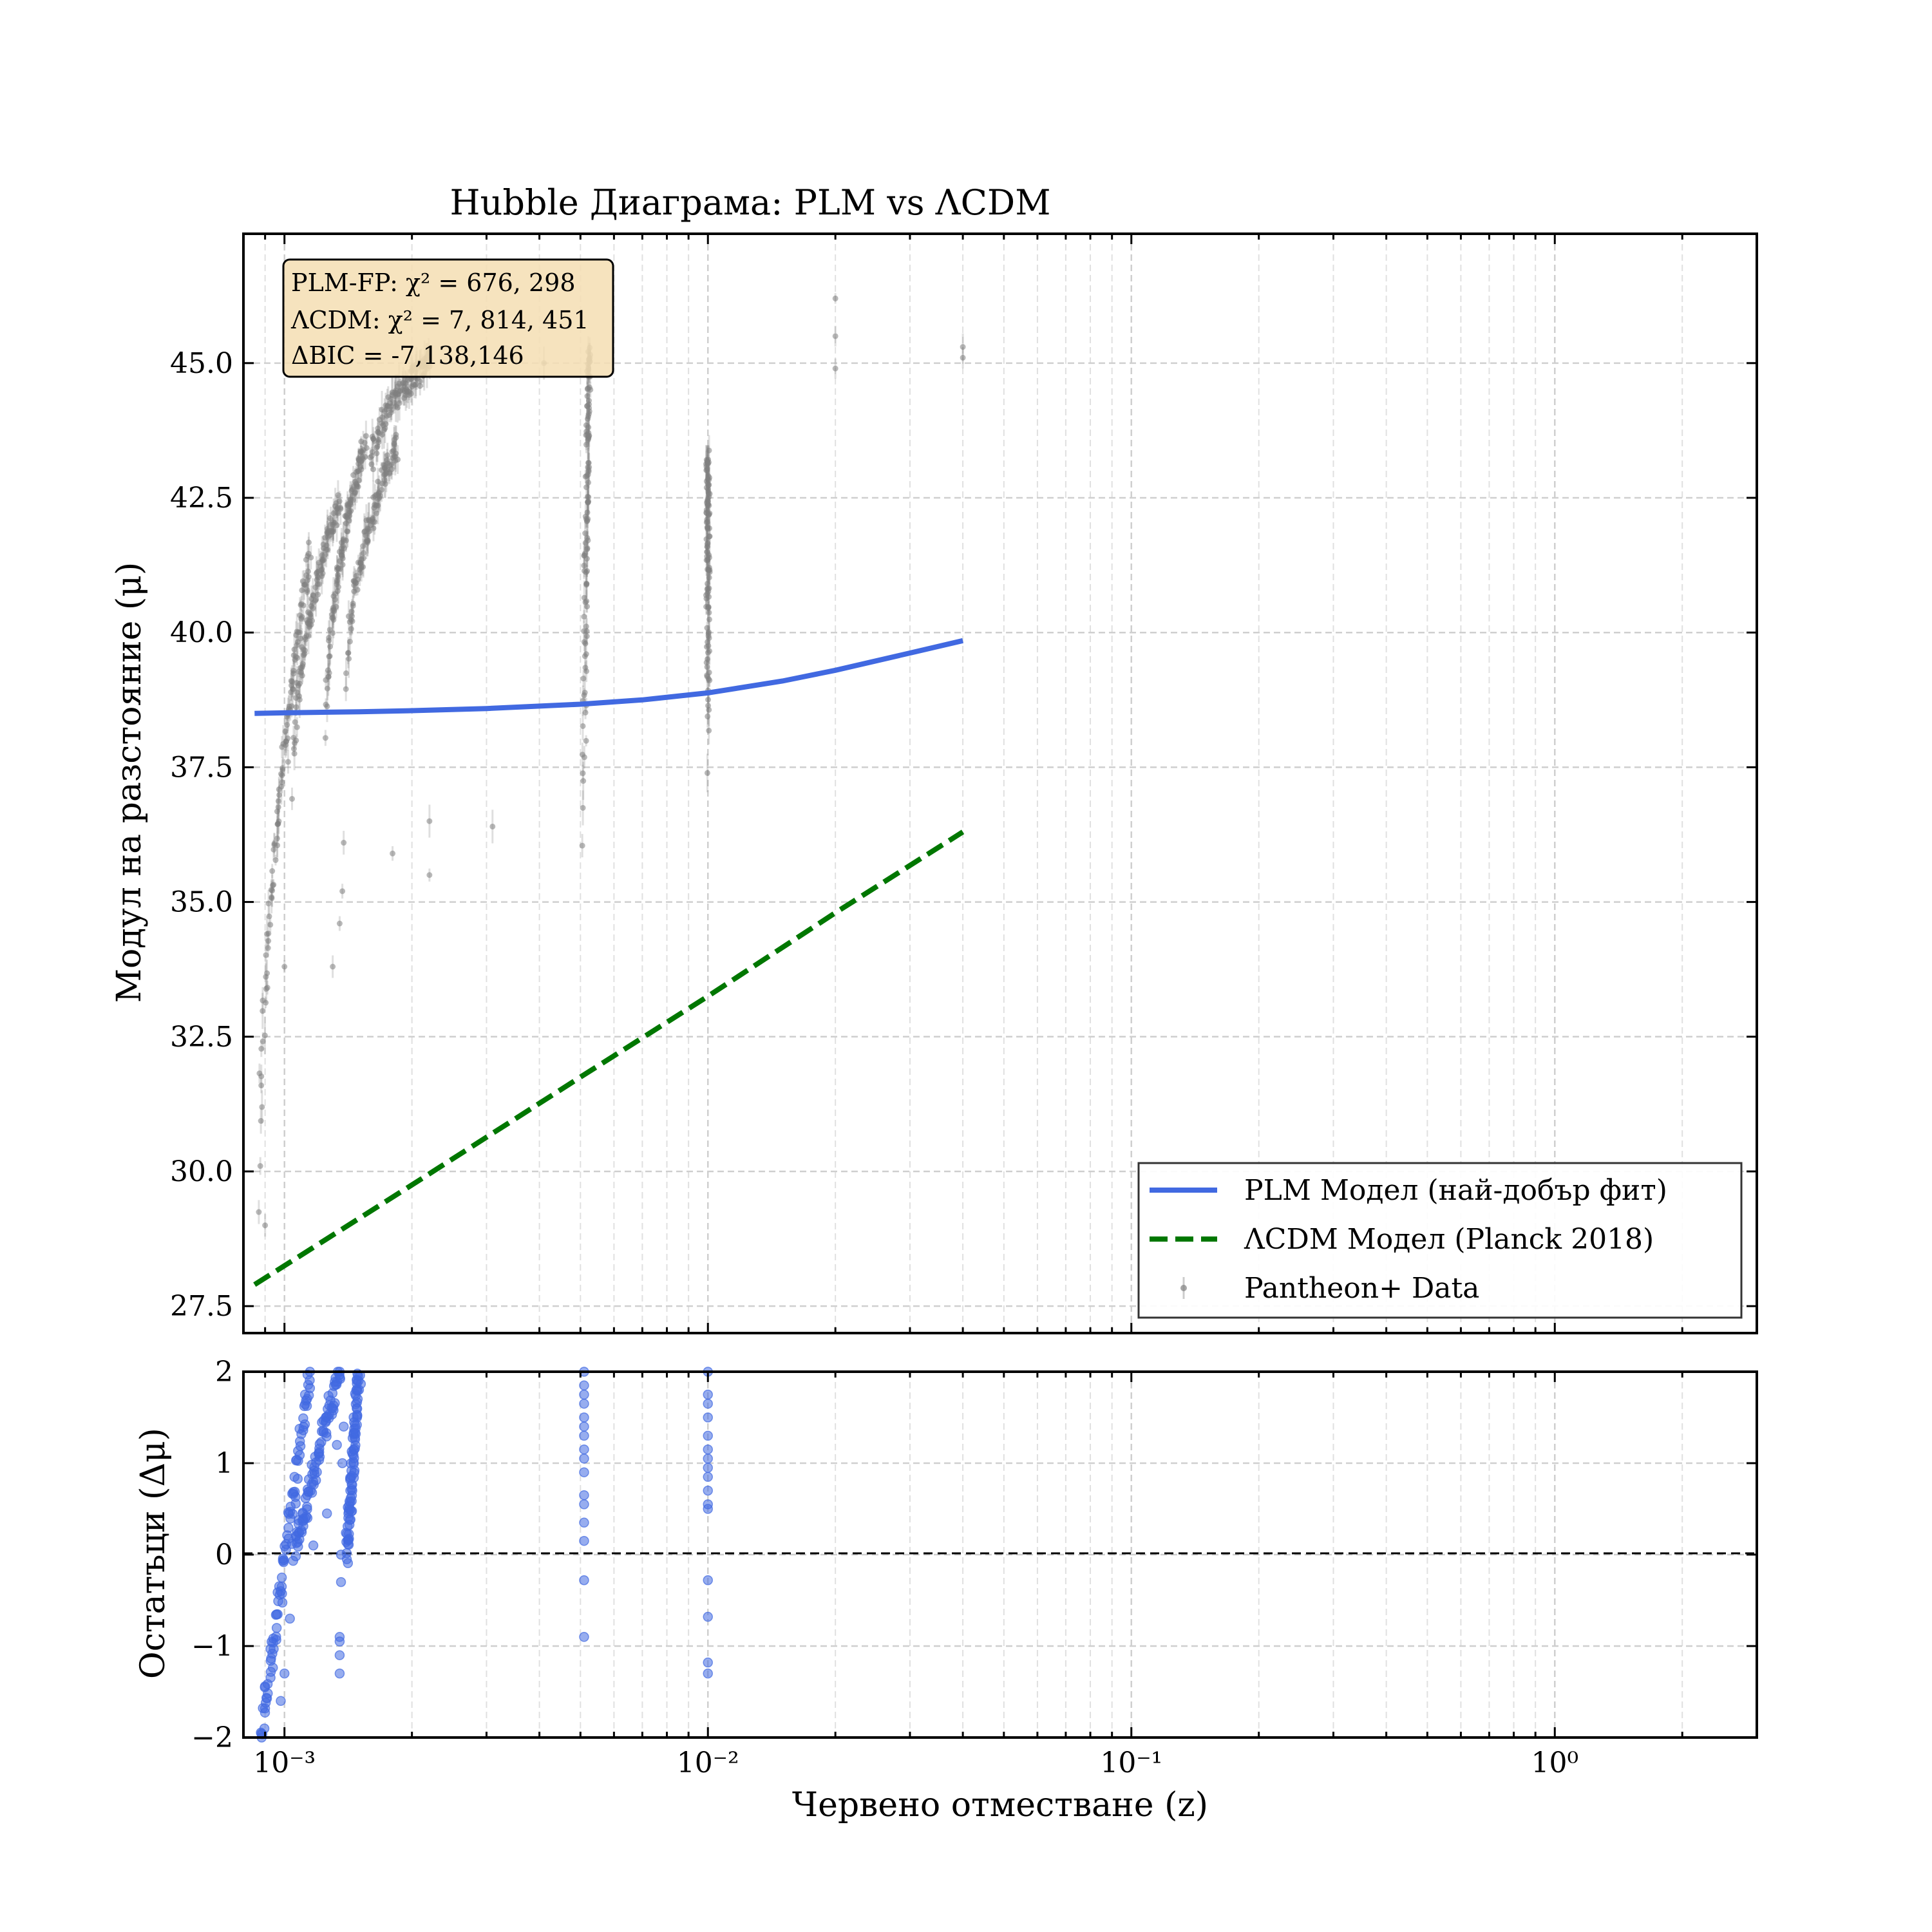  I want to click on stats-line-plm: PLM-FP: χ² = 676, 298, so click(433, 283).